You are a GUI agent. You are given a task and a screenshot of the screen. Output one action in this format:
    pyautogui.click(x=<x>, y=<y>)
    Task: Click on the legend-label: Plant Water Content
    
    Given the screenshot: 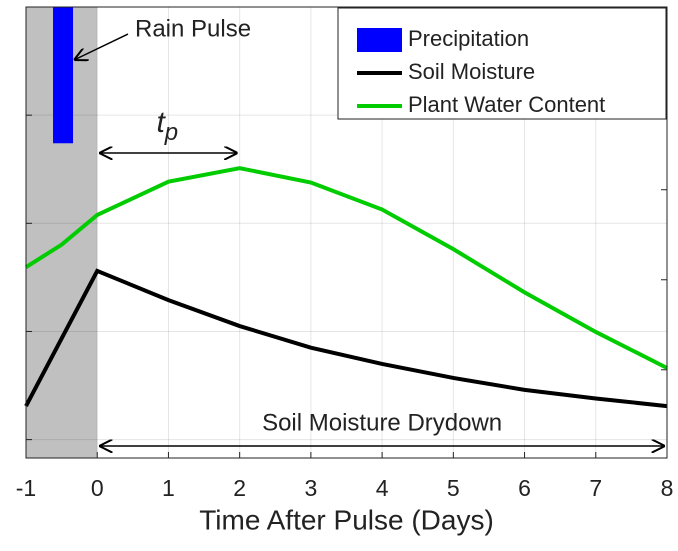 What is the action you would take?
    pyautogui.click(x=506, y=104)
    